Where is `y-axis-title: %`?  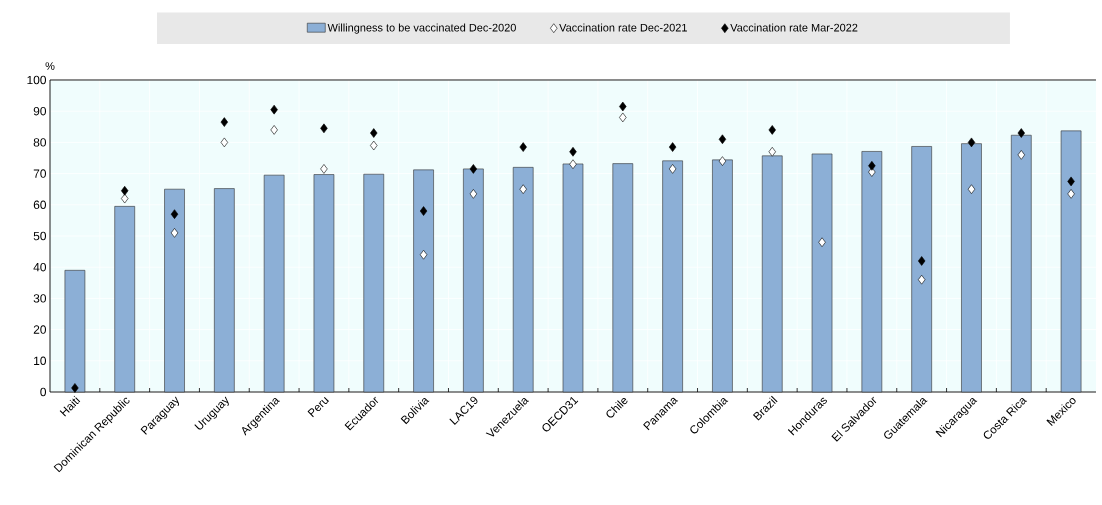 y-axis-title: % is located at coordinates (50, 66).